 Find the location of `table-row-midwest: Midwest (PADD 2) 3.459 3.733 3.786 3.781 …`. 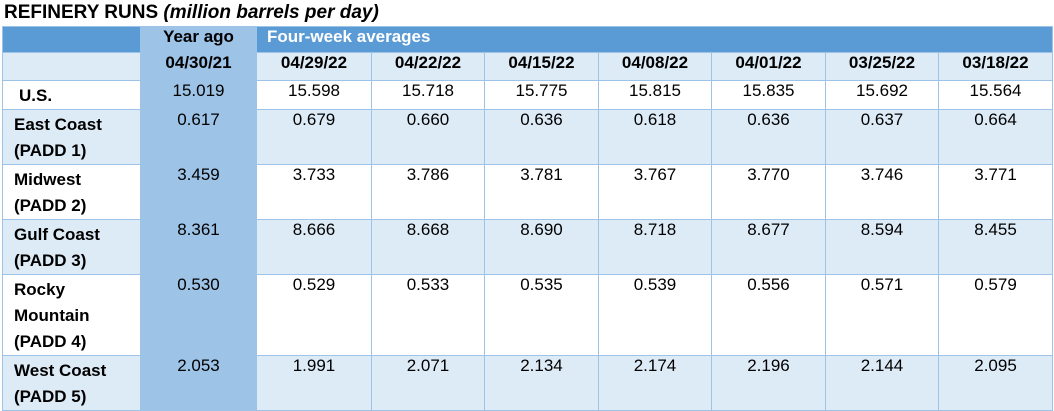

table-row-midwest: Midwest (PADD 2) 3.459 3.733 3.786 3.781 … is located at coordinates (528, 192).